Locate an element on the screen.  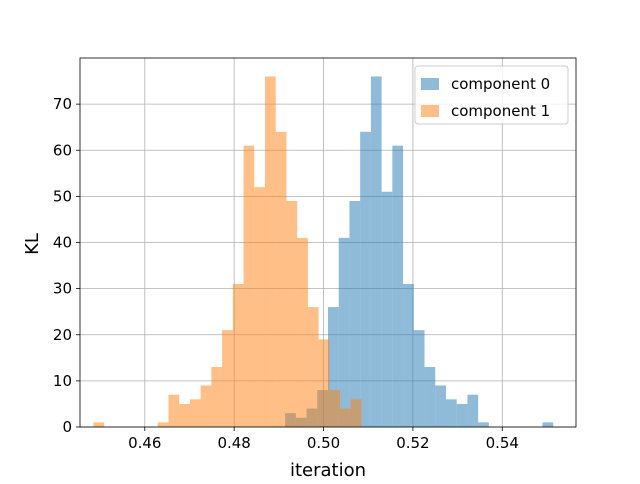
legend-box is located at coordinates (491, 95).